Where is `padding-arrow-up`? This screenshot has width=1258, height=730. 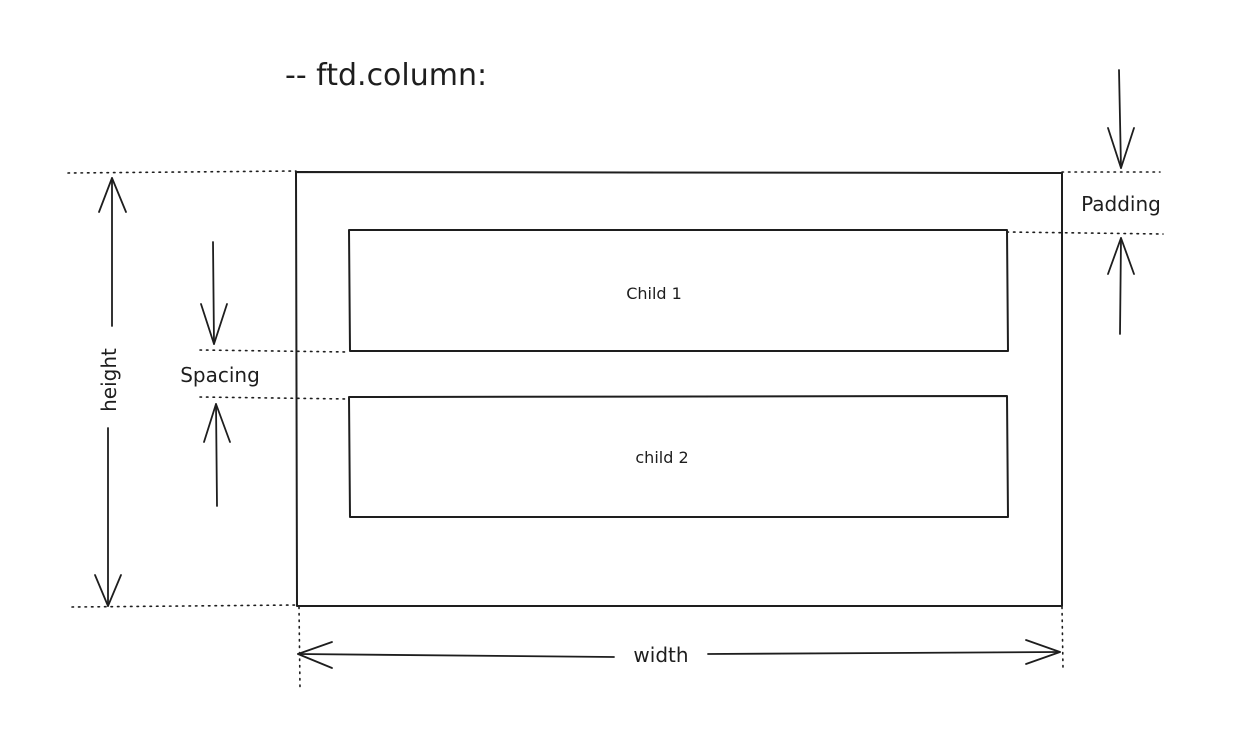
padding-arrow-up is located at coordinates (1120, 286).